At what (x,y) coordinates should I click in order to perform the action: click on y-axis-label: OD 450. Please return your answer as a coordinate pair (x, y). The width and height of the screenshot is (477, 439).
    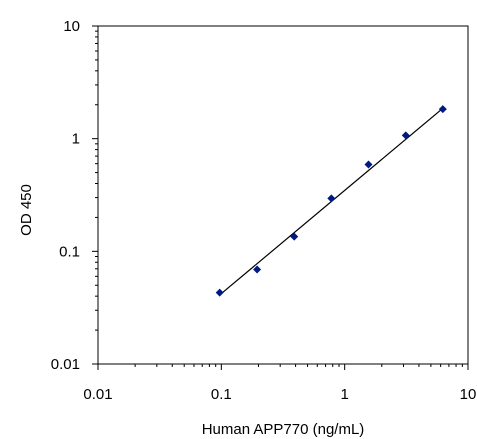
    Looking at the image, I should click on (26, 210).